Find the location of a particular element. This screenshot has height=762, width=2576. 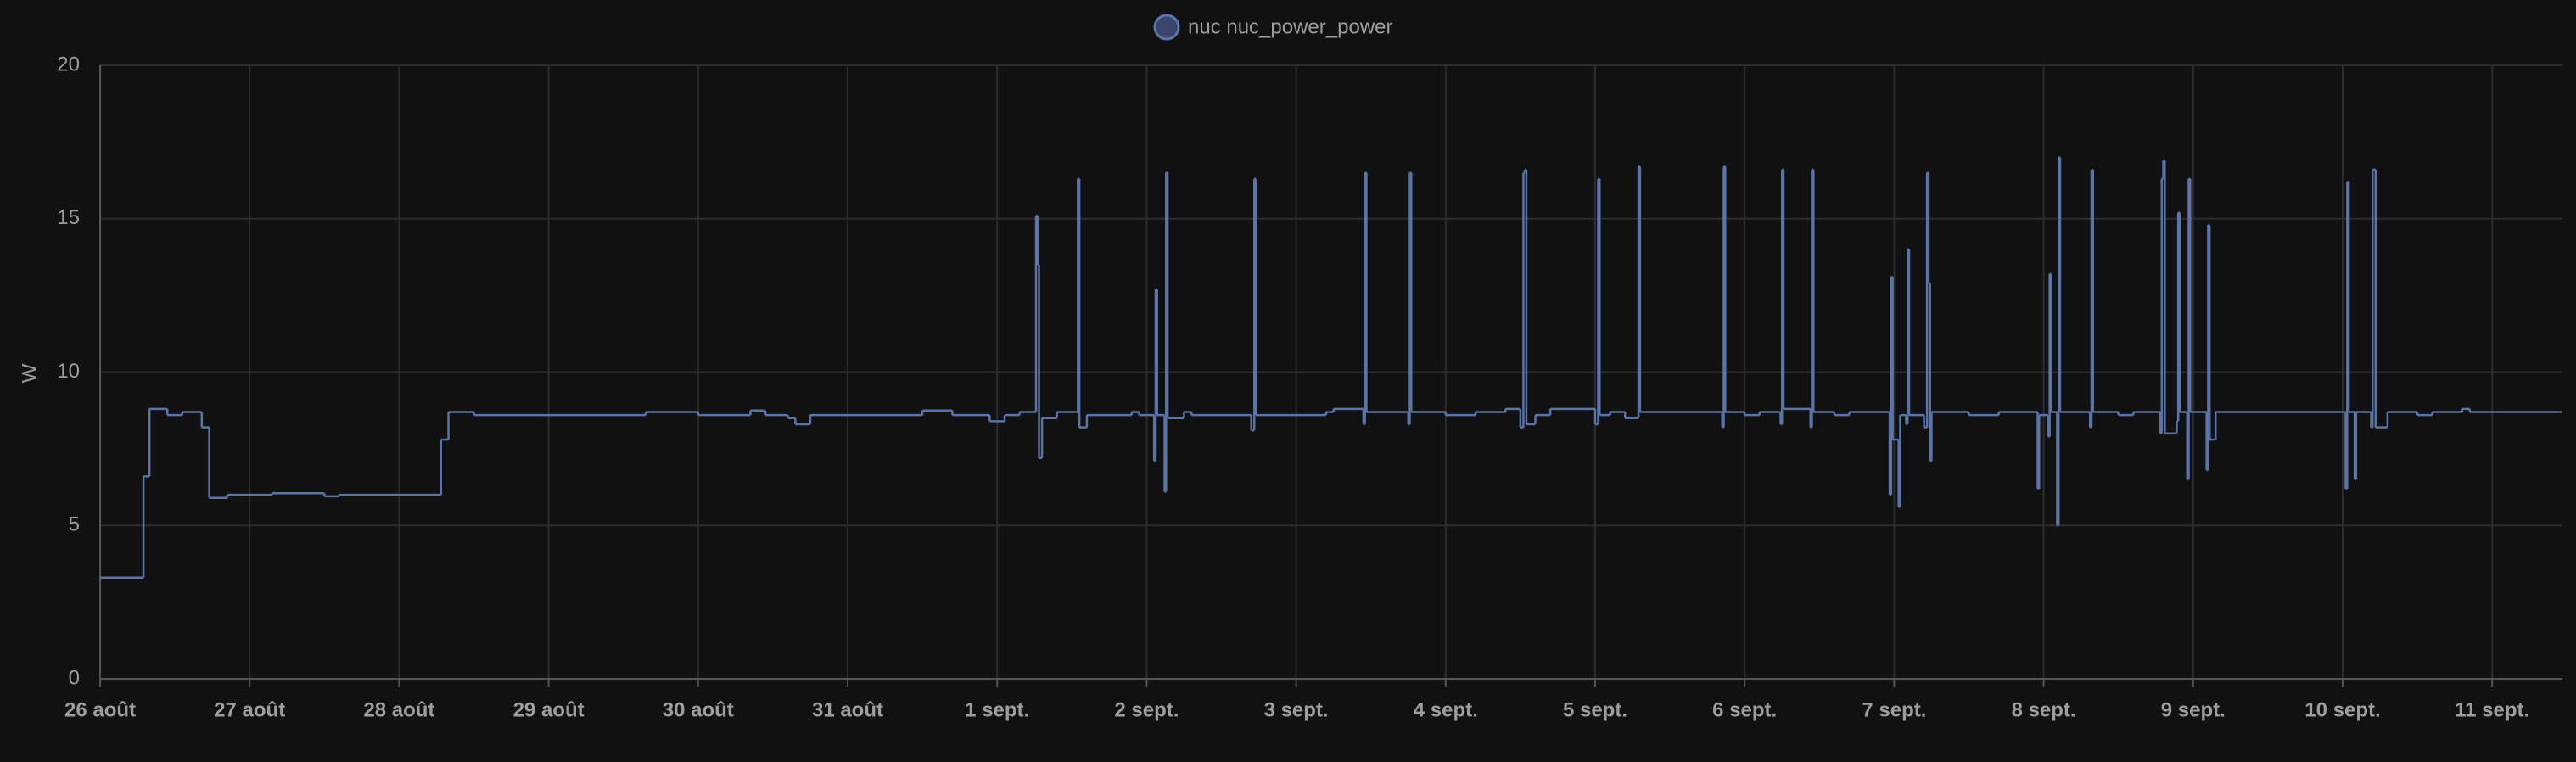

y-tick-label: 10 is located at coordinates (68, 372).